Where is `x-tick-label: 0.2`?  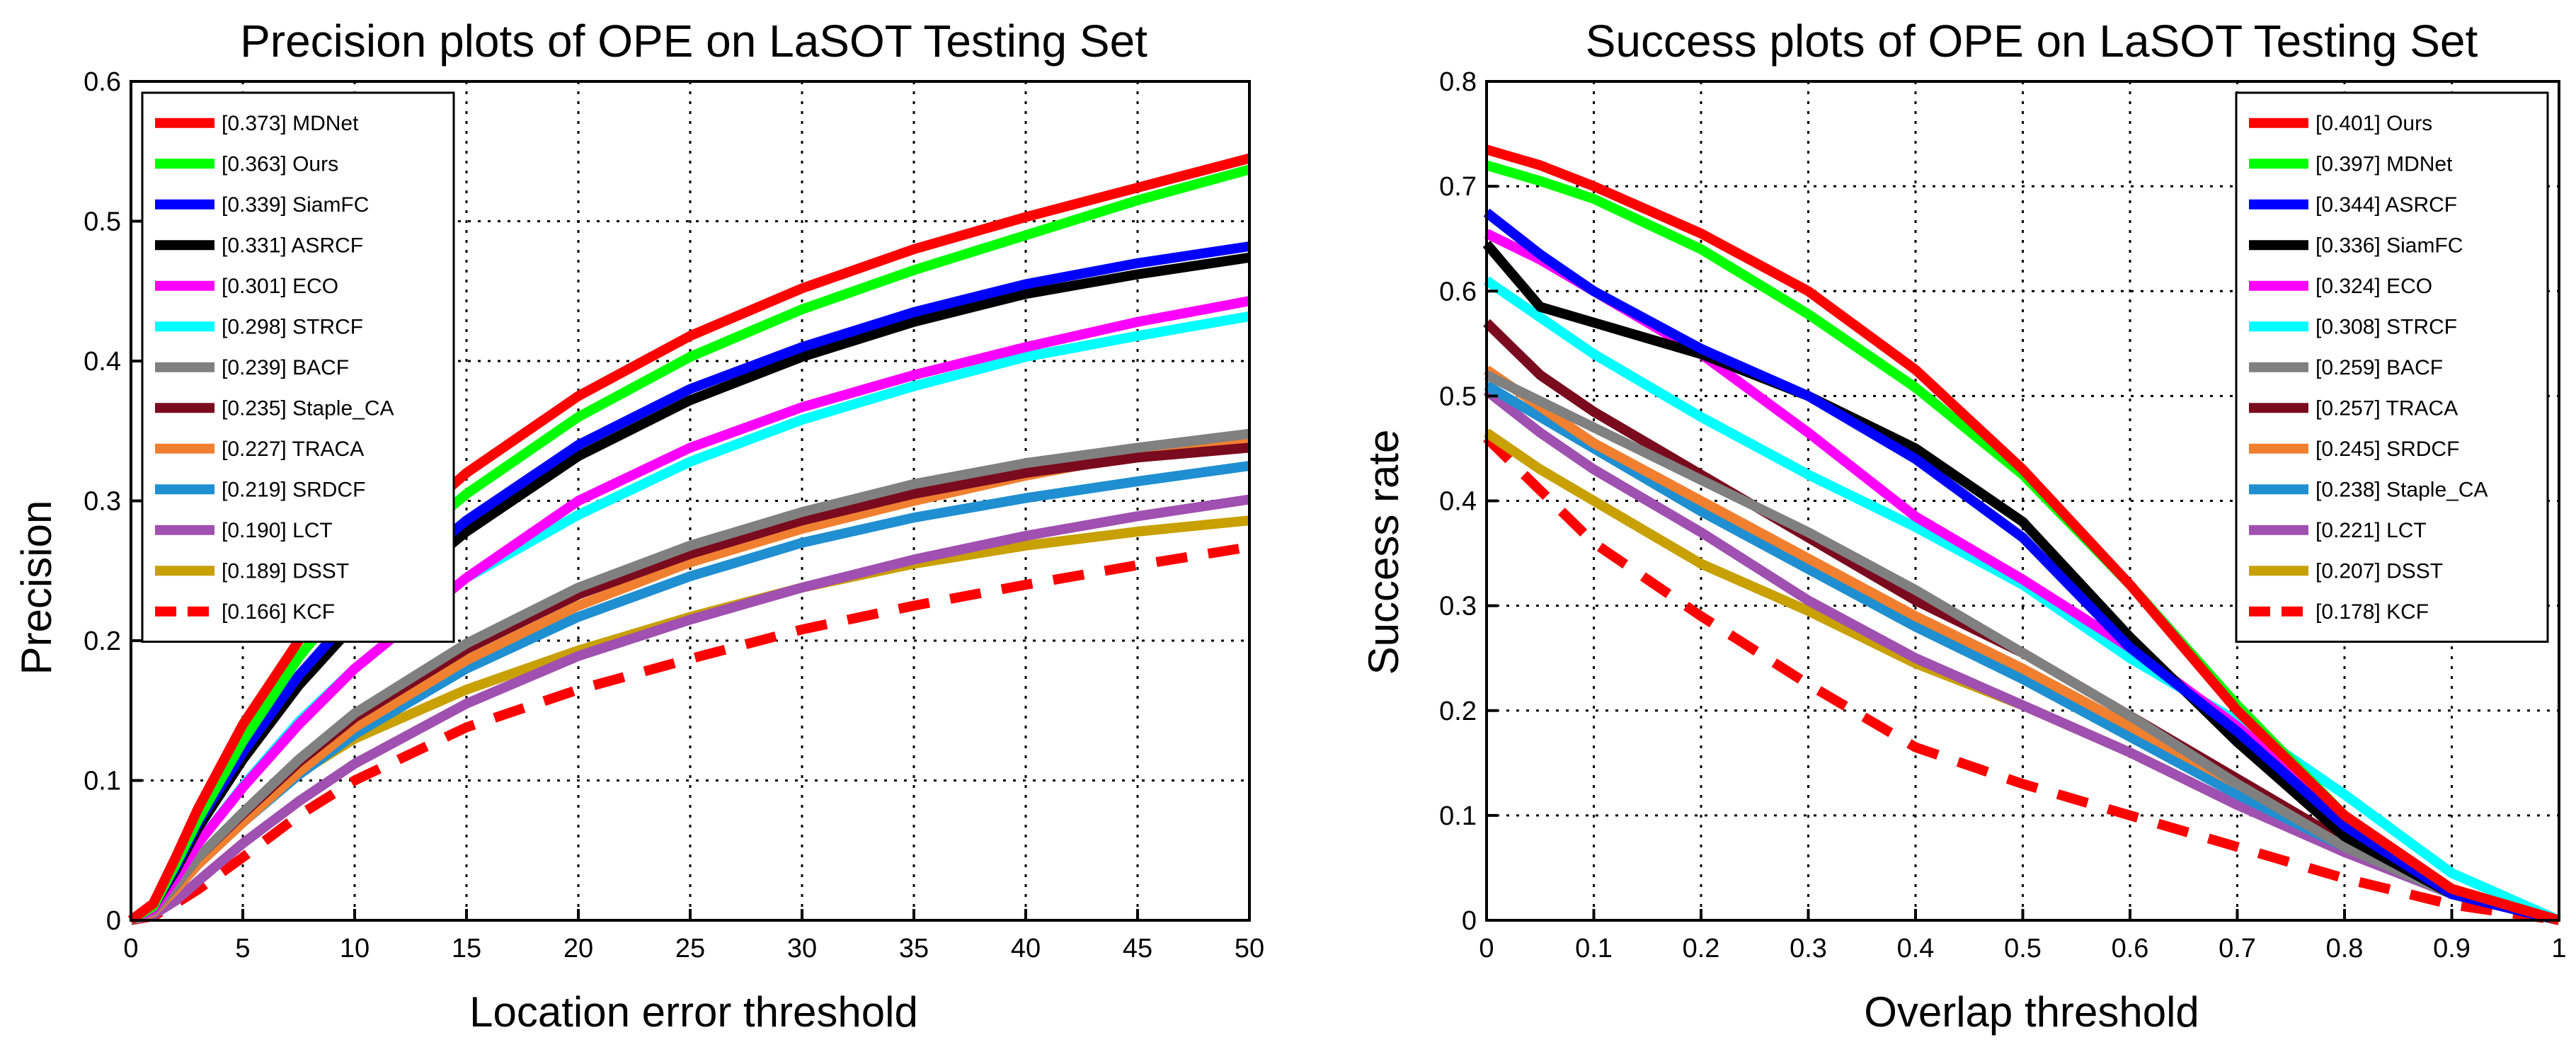 x-tick-label: 0.2 is located at coordinates (1701, 949).